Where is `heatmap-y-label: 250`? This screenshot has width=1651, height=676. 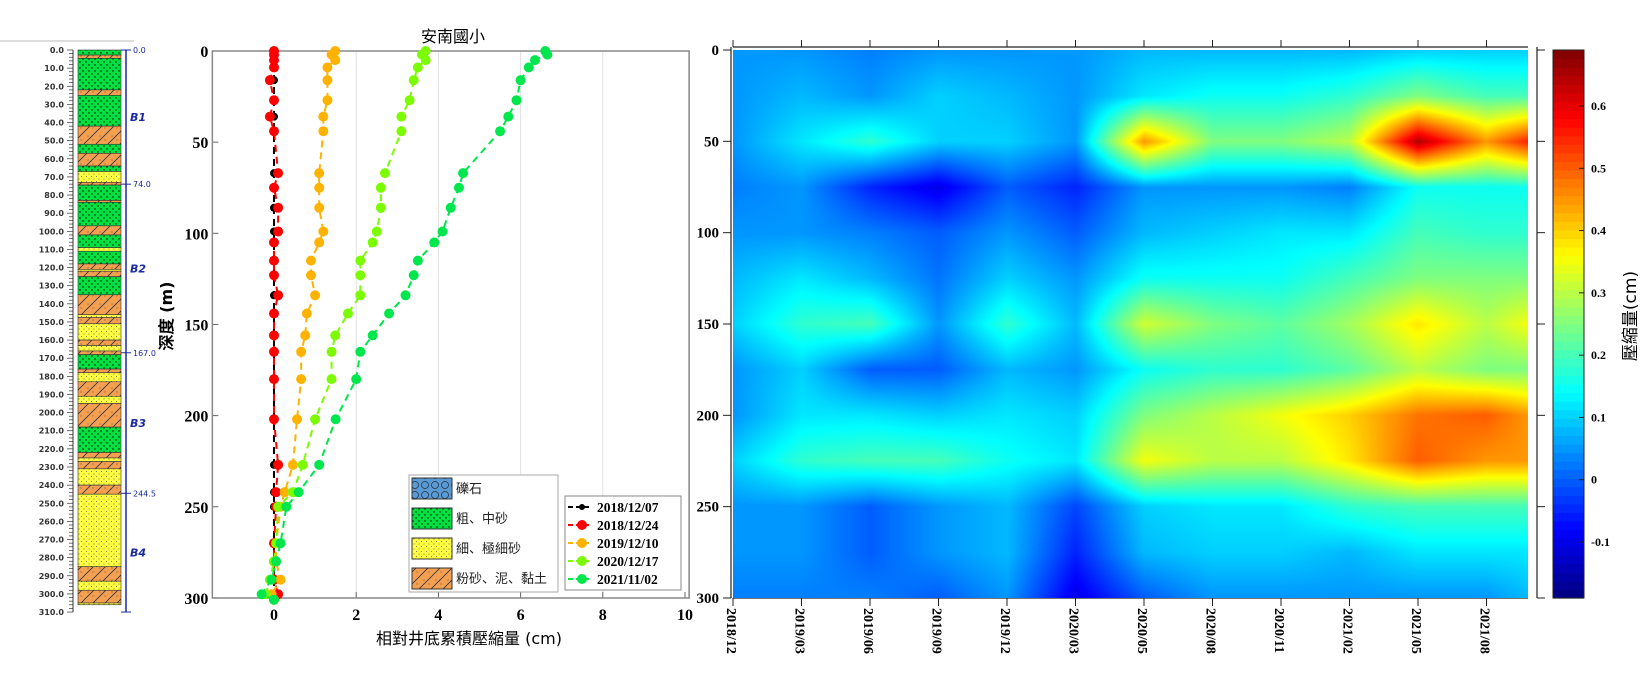 heatmap-y-label: 250 is located at coordinates (708, 508).